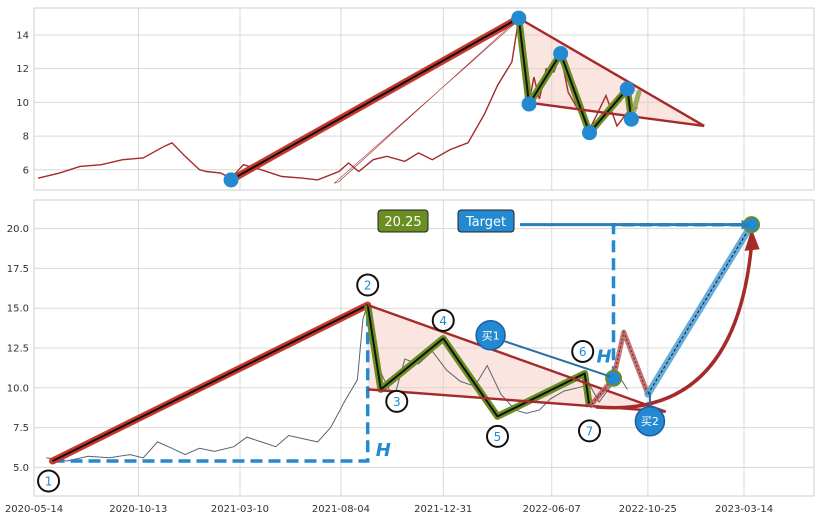  I want to click on buy1-marker, so click(490, 335).